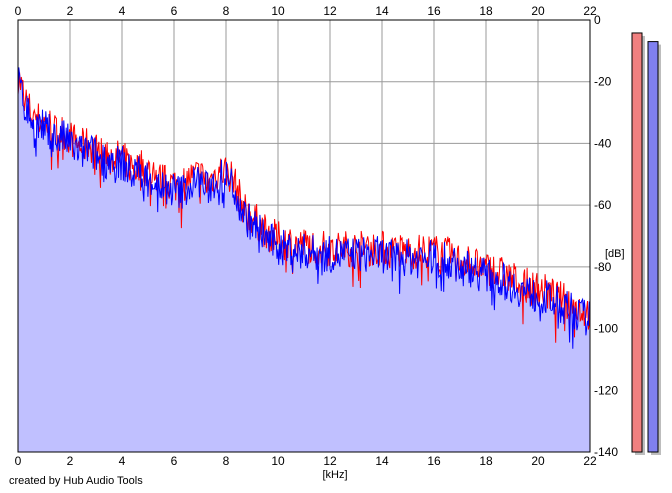  I want to click on credit-text: created by Hub Audio Tools, so click(76, 481).